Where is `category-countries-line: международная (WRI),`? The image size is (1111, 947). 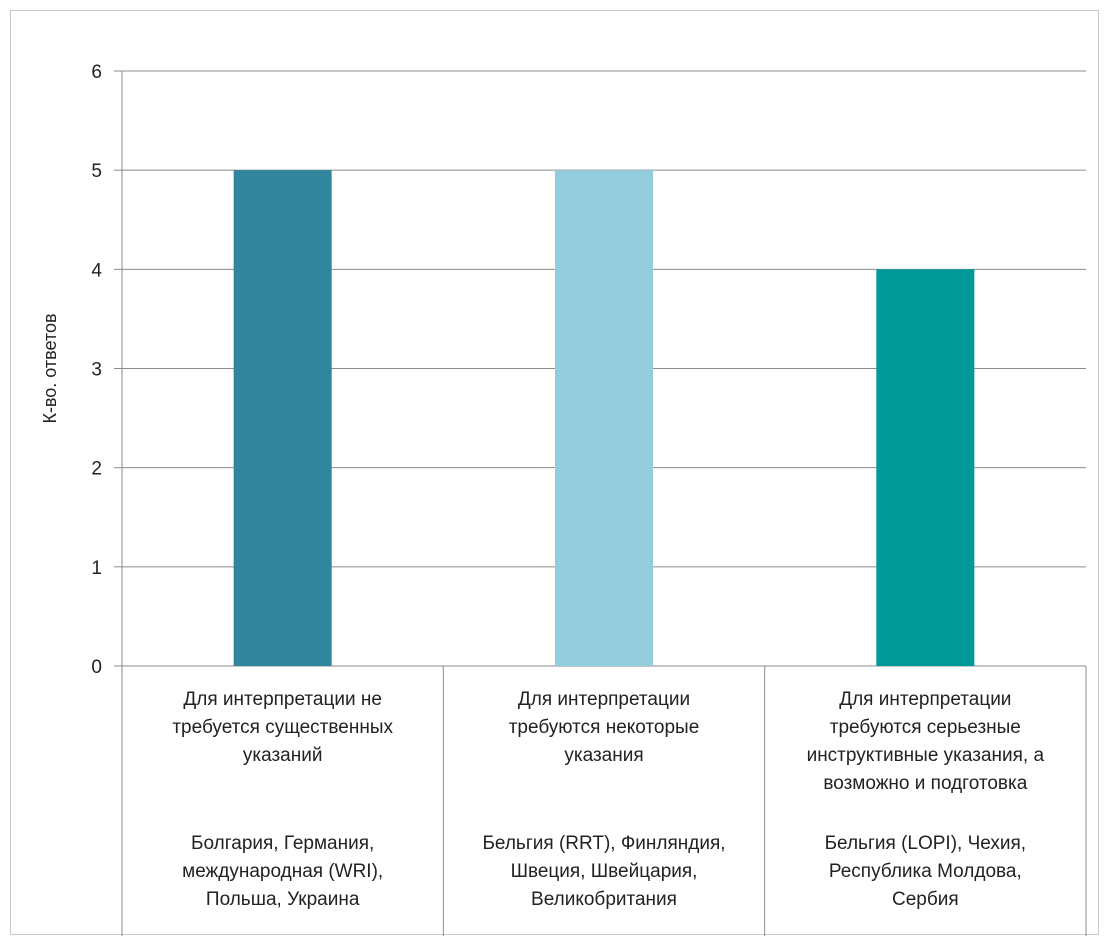
category-countries-line: международная (WRI), is located at coordinates (282, 871).